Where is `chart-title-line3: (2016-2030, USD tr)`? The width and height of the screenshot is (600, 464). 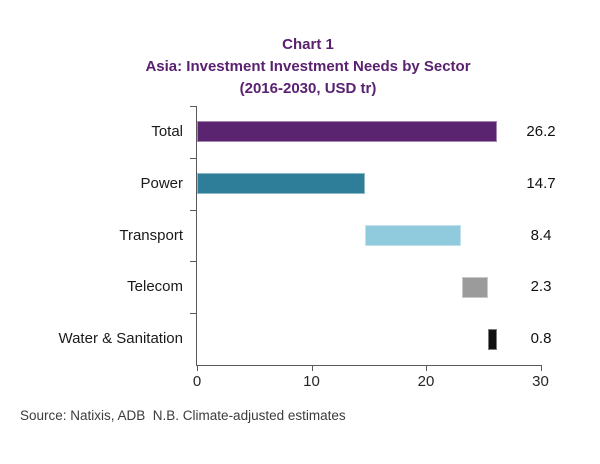 chart-title-line3: (2016-2030, USD tr) is located at coordinates (308, 88).